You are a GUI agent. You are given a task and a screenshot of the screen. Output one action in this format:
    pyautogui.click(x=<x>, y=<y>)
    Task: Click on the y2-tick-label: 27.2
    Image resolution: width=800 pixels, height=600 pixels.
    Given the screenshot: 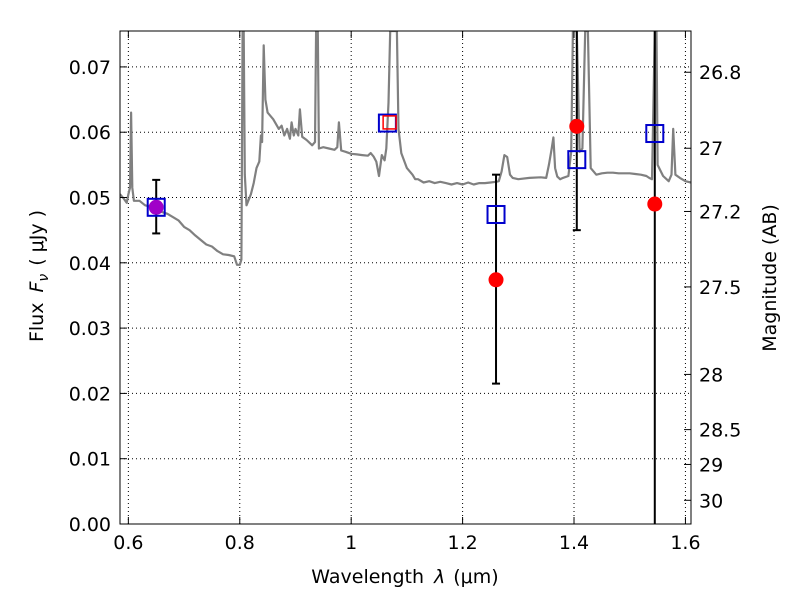 What is the action you would take?
    pyautogui.click(x=720, y=212)
    